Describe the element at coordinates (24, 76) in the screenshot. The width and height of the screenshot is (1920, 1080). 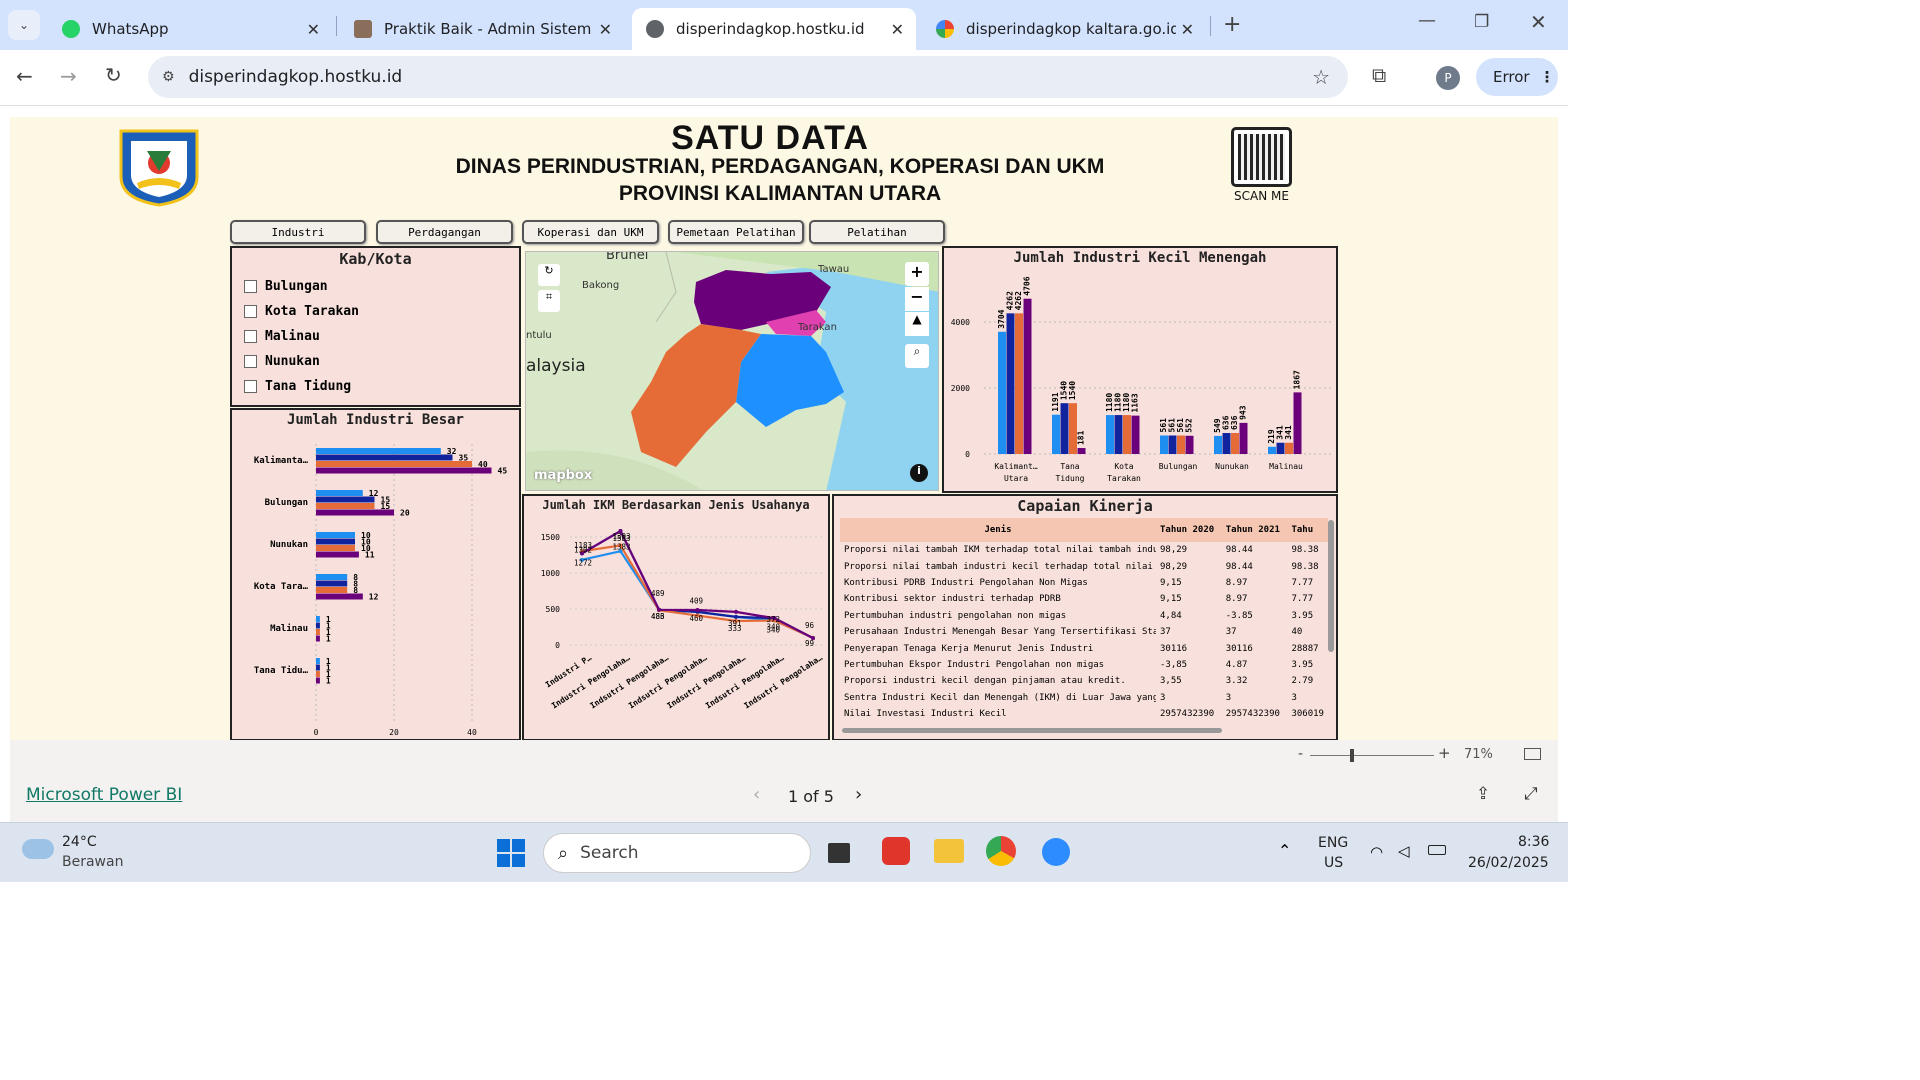
I see `back-button: ←` at that location.